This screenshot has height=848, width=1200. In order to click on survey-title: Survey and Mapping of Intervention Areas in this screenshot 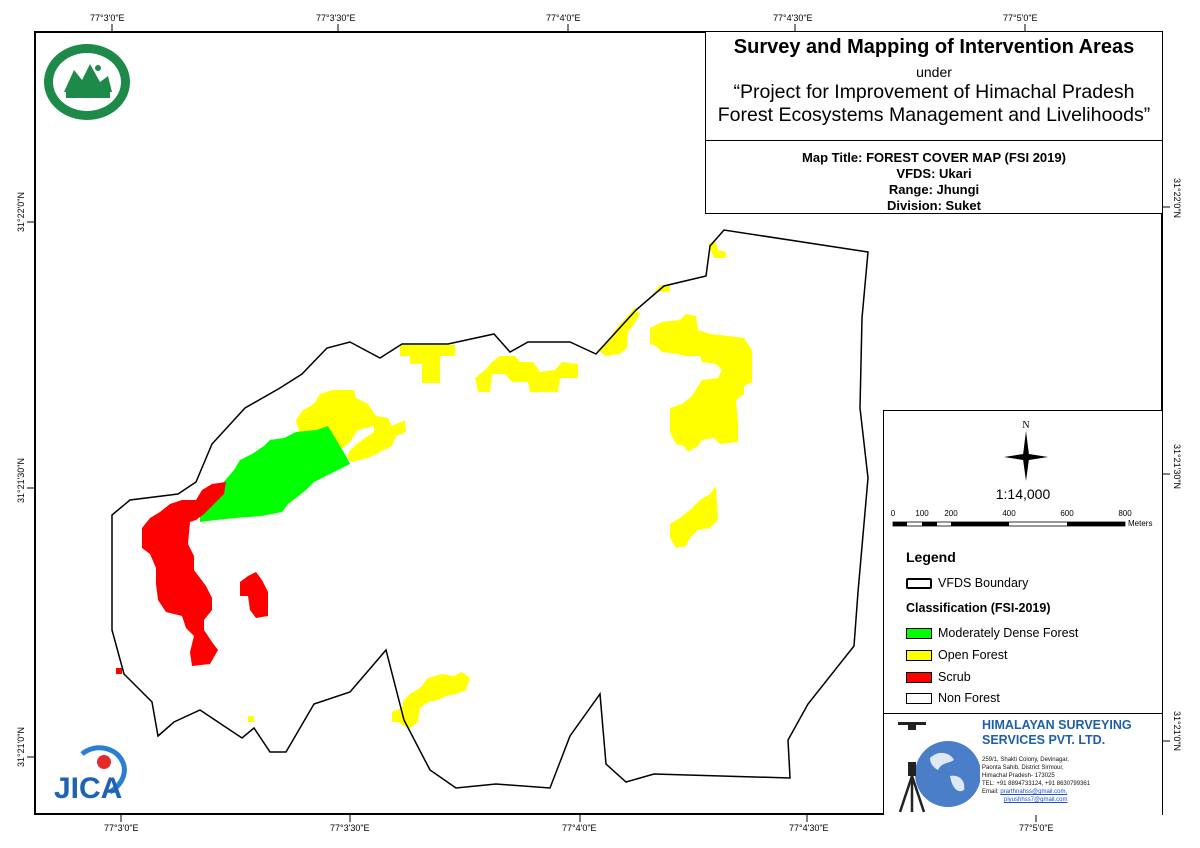, I will do `click(934, 47)`.